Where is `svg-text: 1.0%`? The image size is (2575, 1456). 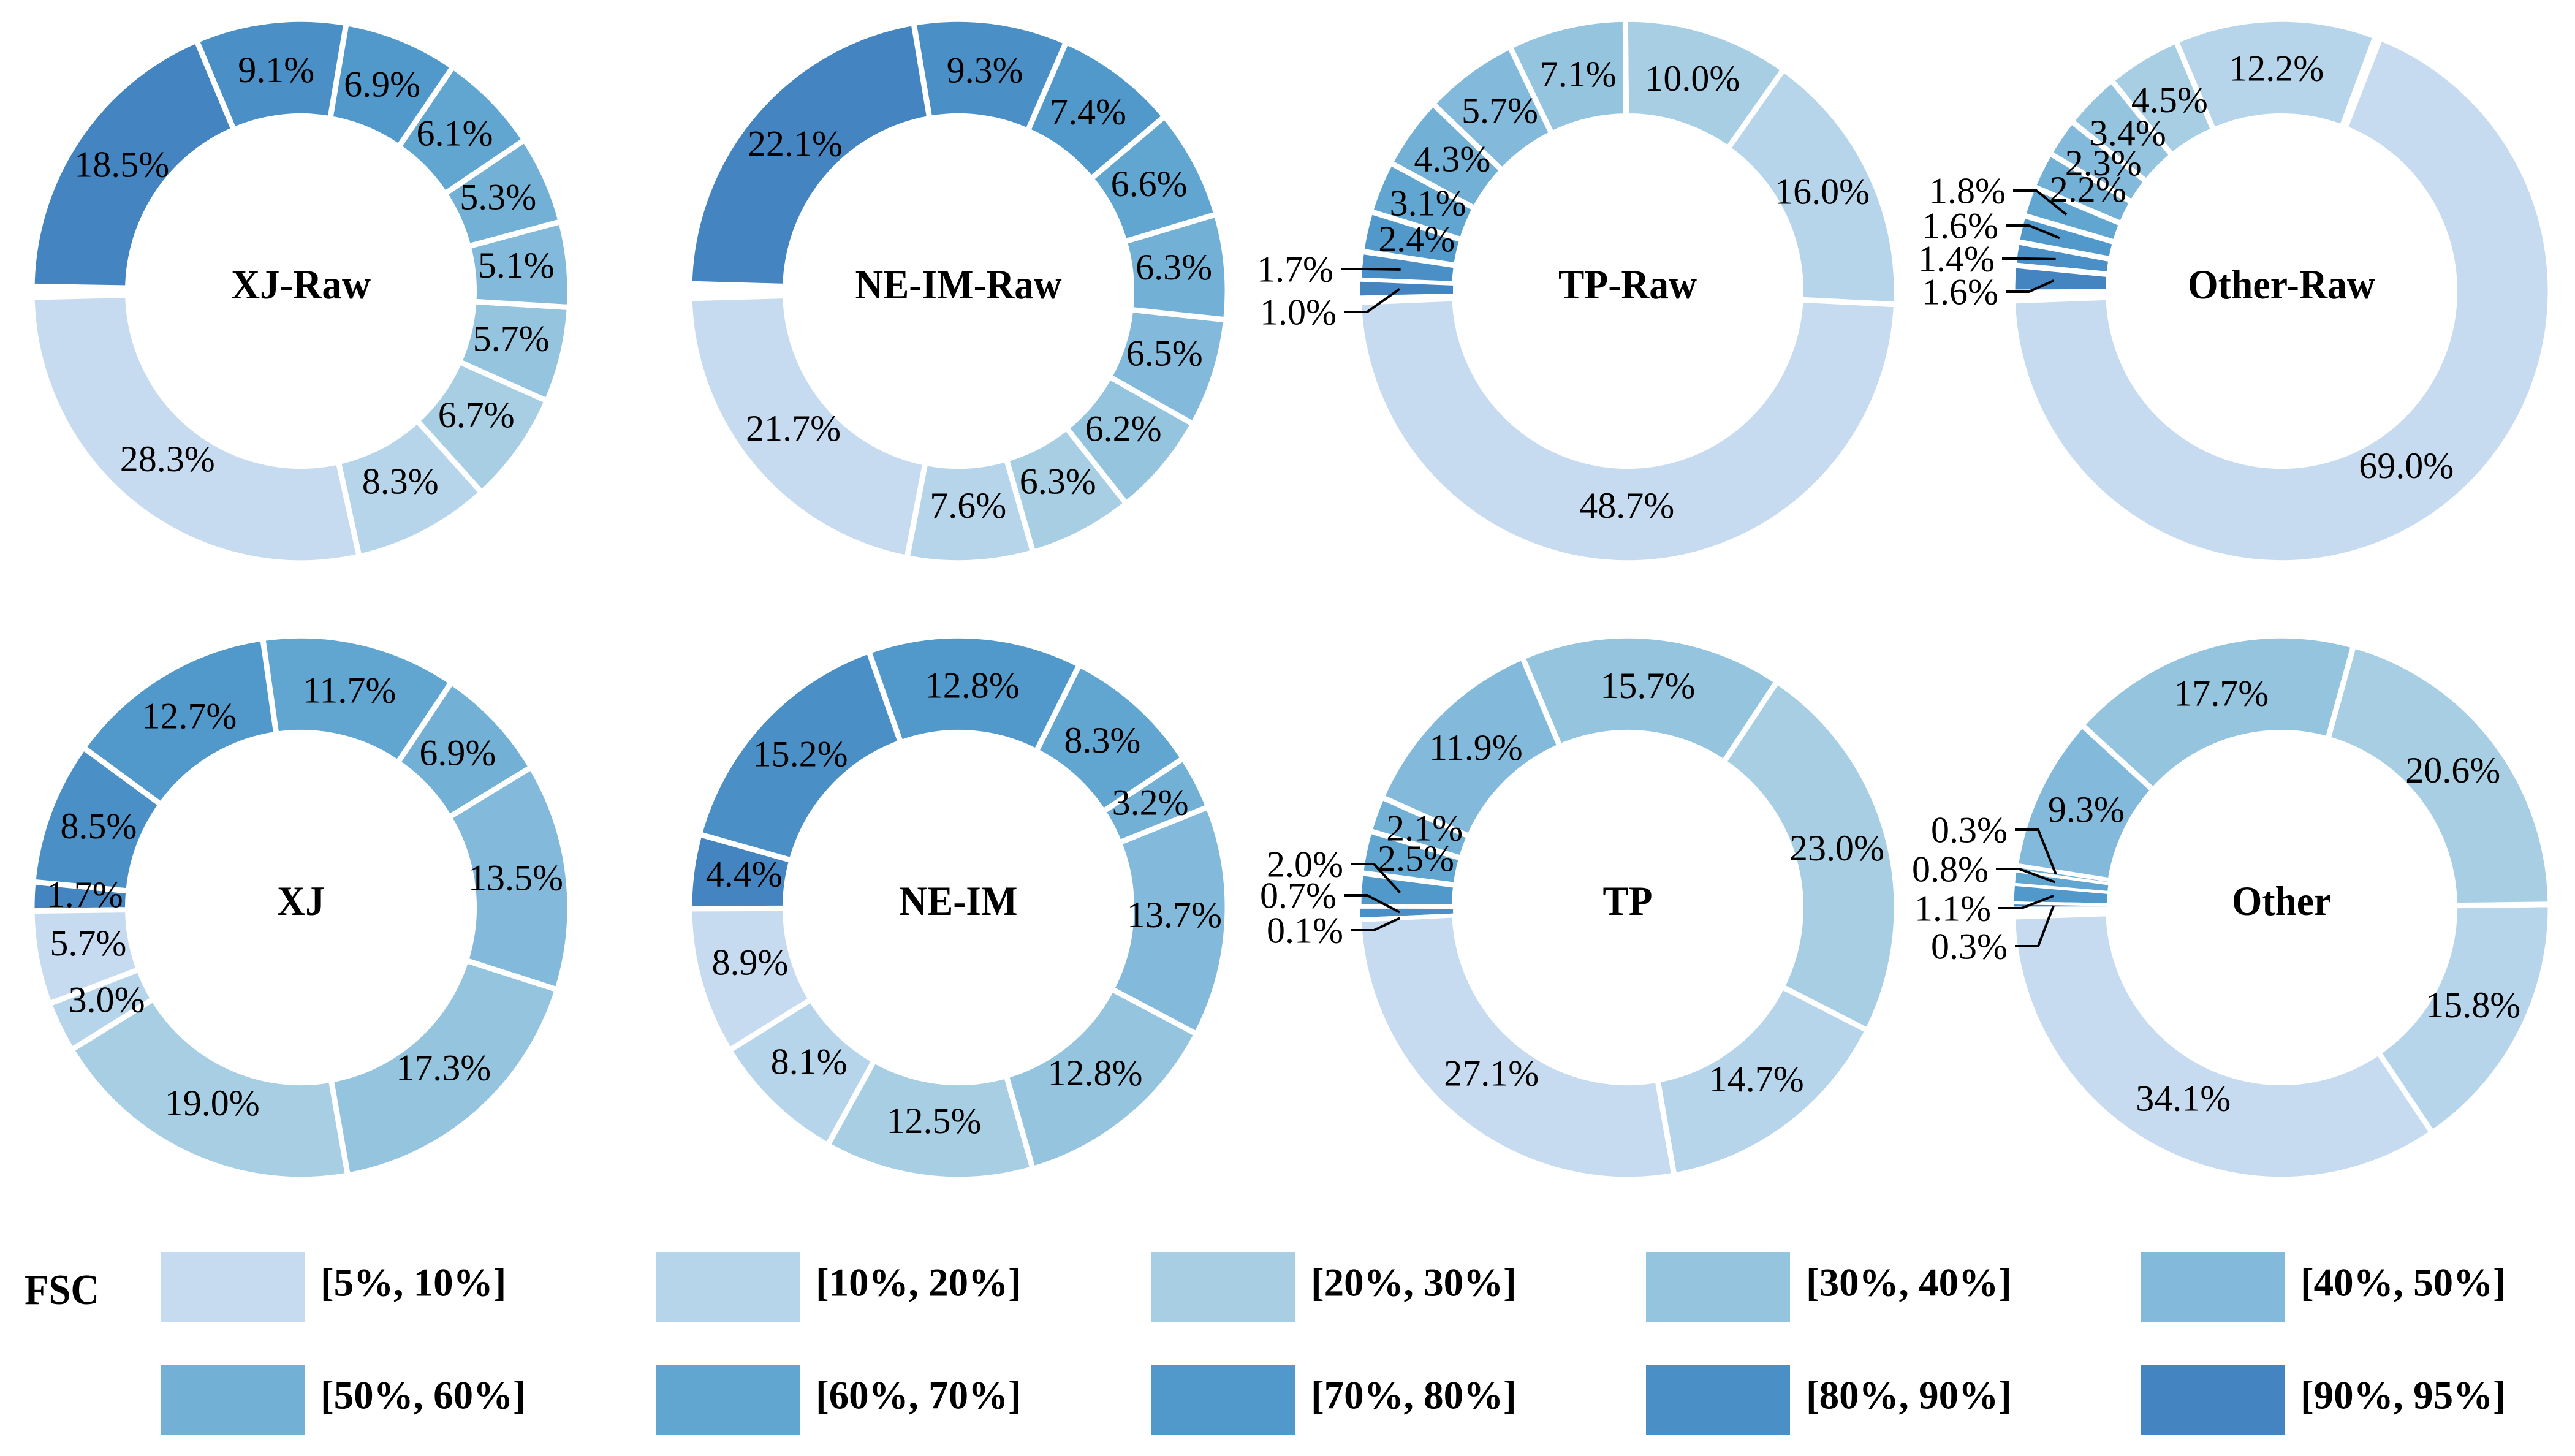
svg-text: 1.0% is located at coordinates (1298, 312).